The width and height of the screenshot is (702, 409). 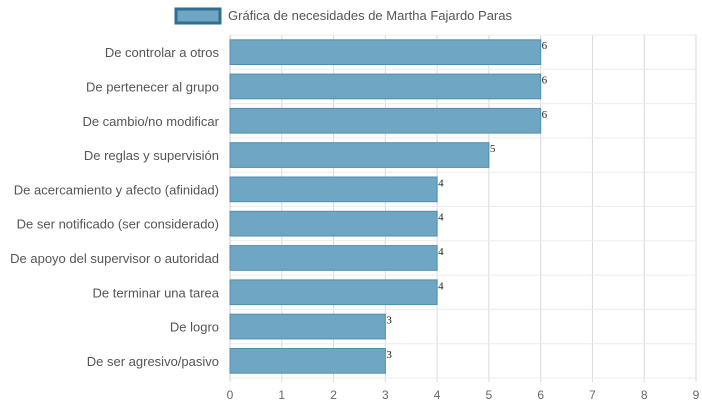 What do you see at coordinates (194, 327) in the screenshot?
I see `category-label: De logro` at bounding box center [194, 327].